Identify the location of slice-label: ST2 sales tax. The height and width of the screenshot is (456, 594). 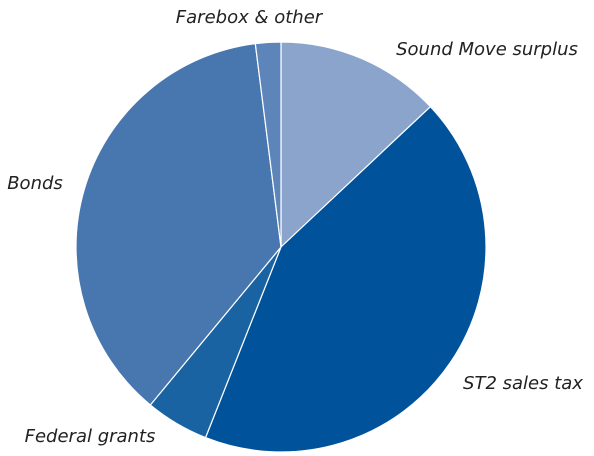
(523, 383).